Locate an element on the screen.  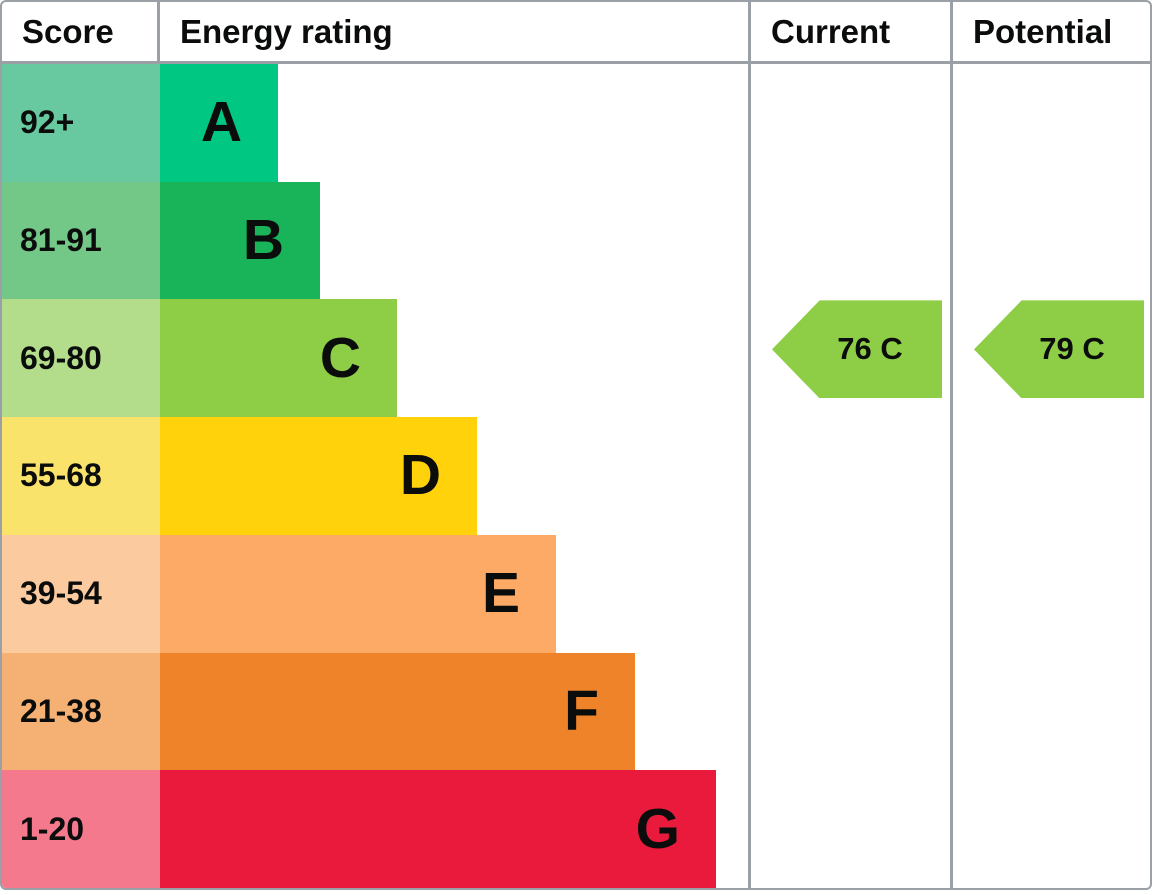
current-cell-g is located at coordinates (849, 829).